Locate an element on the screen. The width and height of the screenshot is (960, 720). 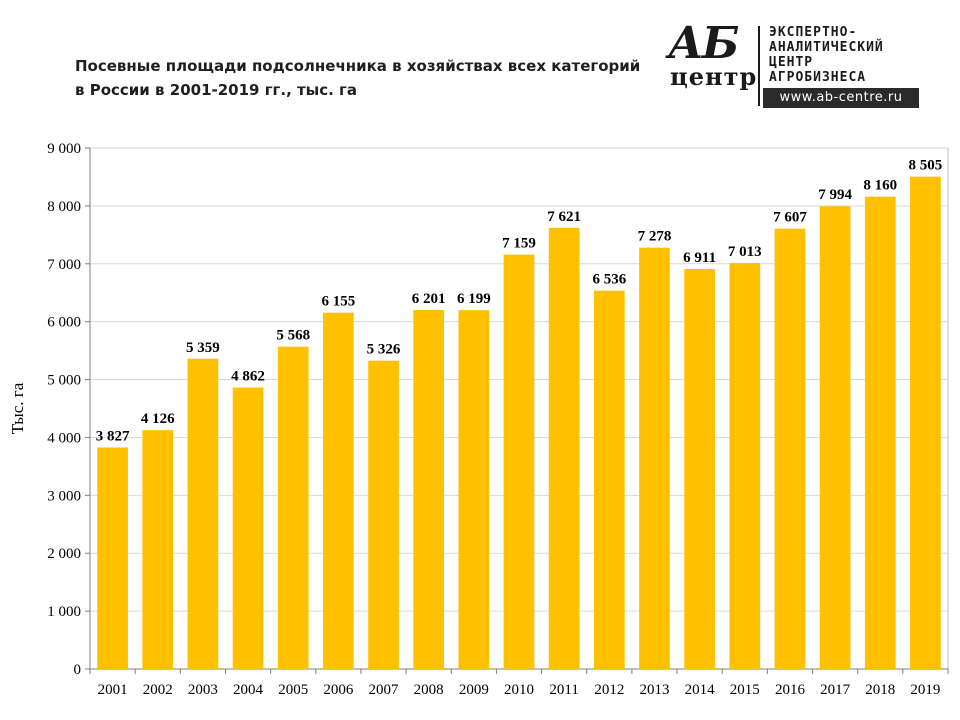
y-tick-label: 5 000 is located at coordinates (64, 381).